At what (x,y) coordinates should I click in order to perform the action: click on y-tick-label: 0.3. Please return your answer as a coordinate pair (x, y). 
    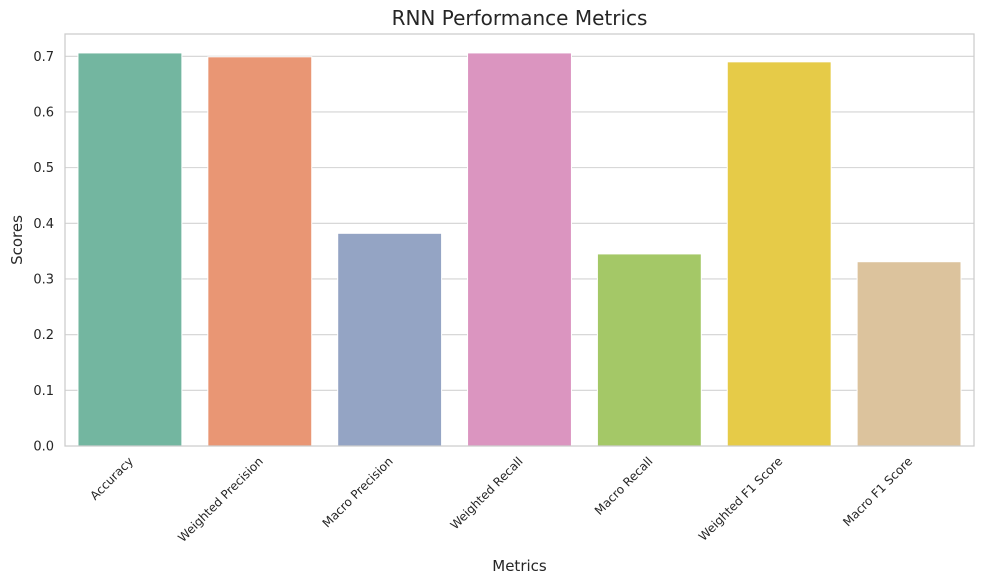
    Looking at the image, I should click on (43, 279).